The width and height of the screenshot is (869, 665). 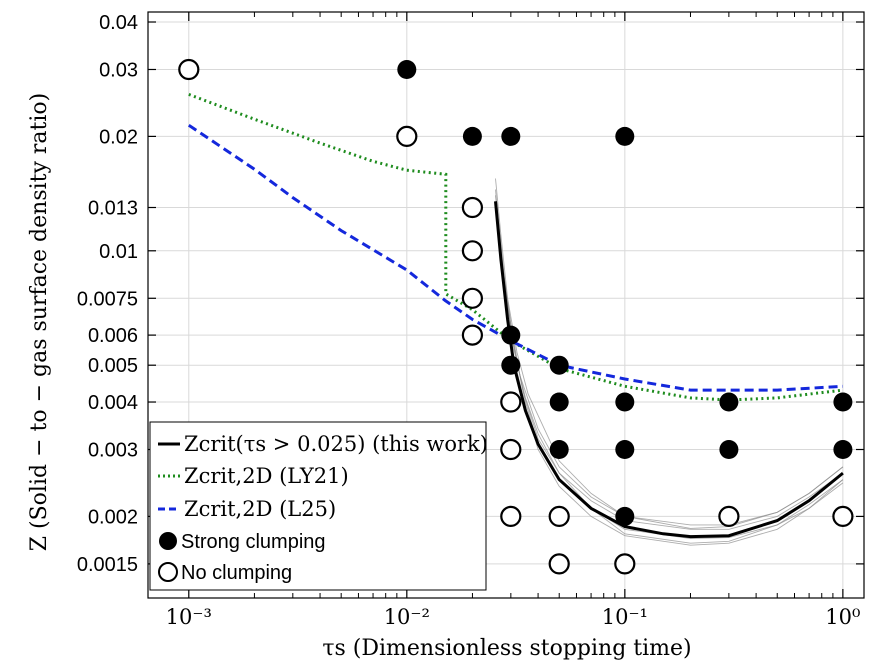 What do you see at coordinates (113, 208) in the screenshot?
I see `y-tick-label: 0.013` at bounding box center [113, 208].